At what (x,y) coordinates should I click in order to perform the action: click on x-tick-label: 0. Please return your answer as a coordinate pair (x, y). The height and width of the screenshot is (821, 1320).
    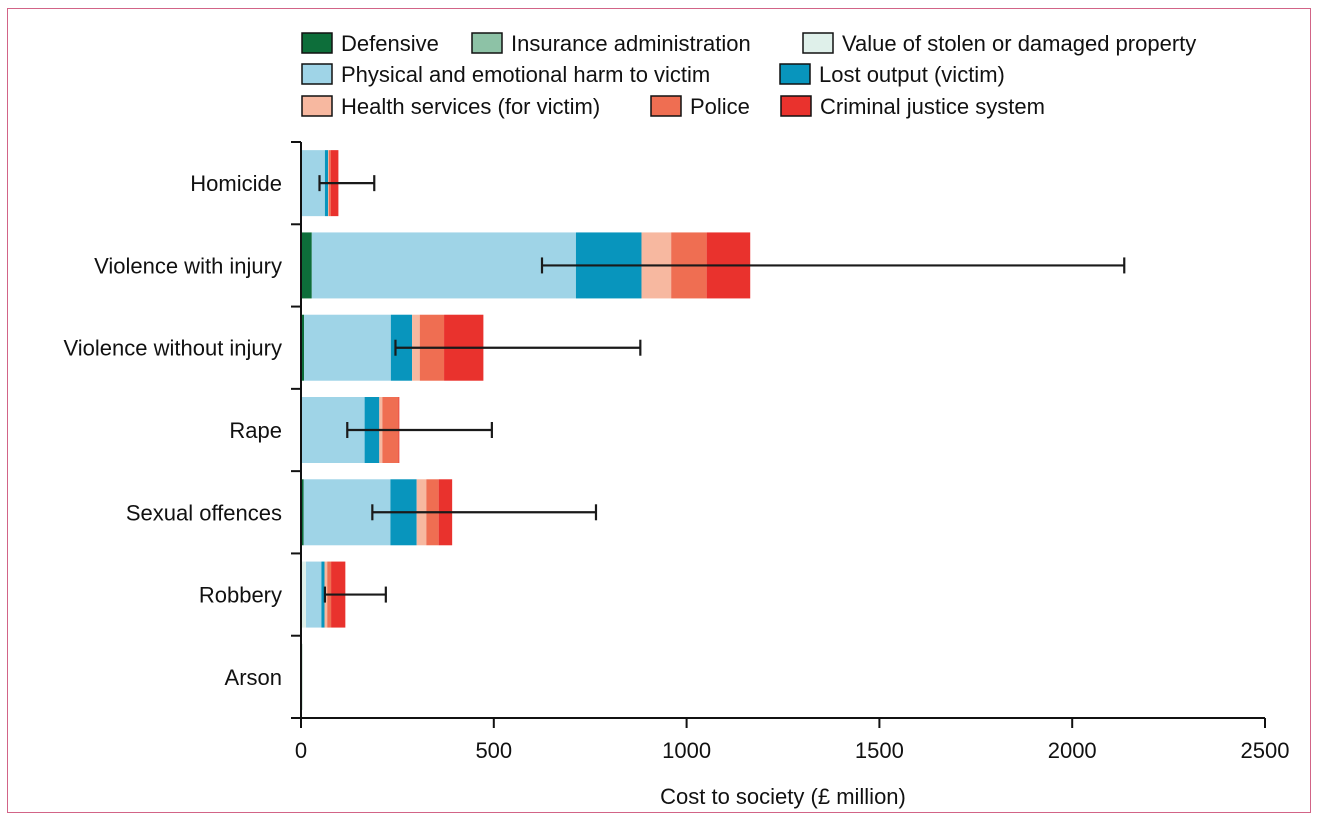
    Looking at the image, I should click on (301, 750).